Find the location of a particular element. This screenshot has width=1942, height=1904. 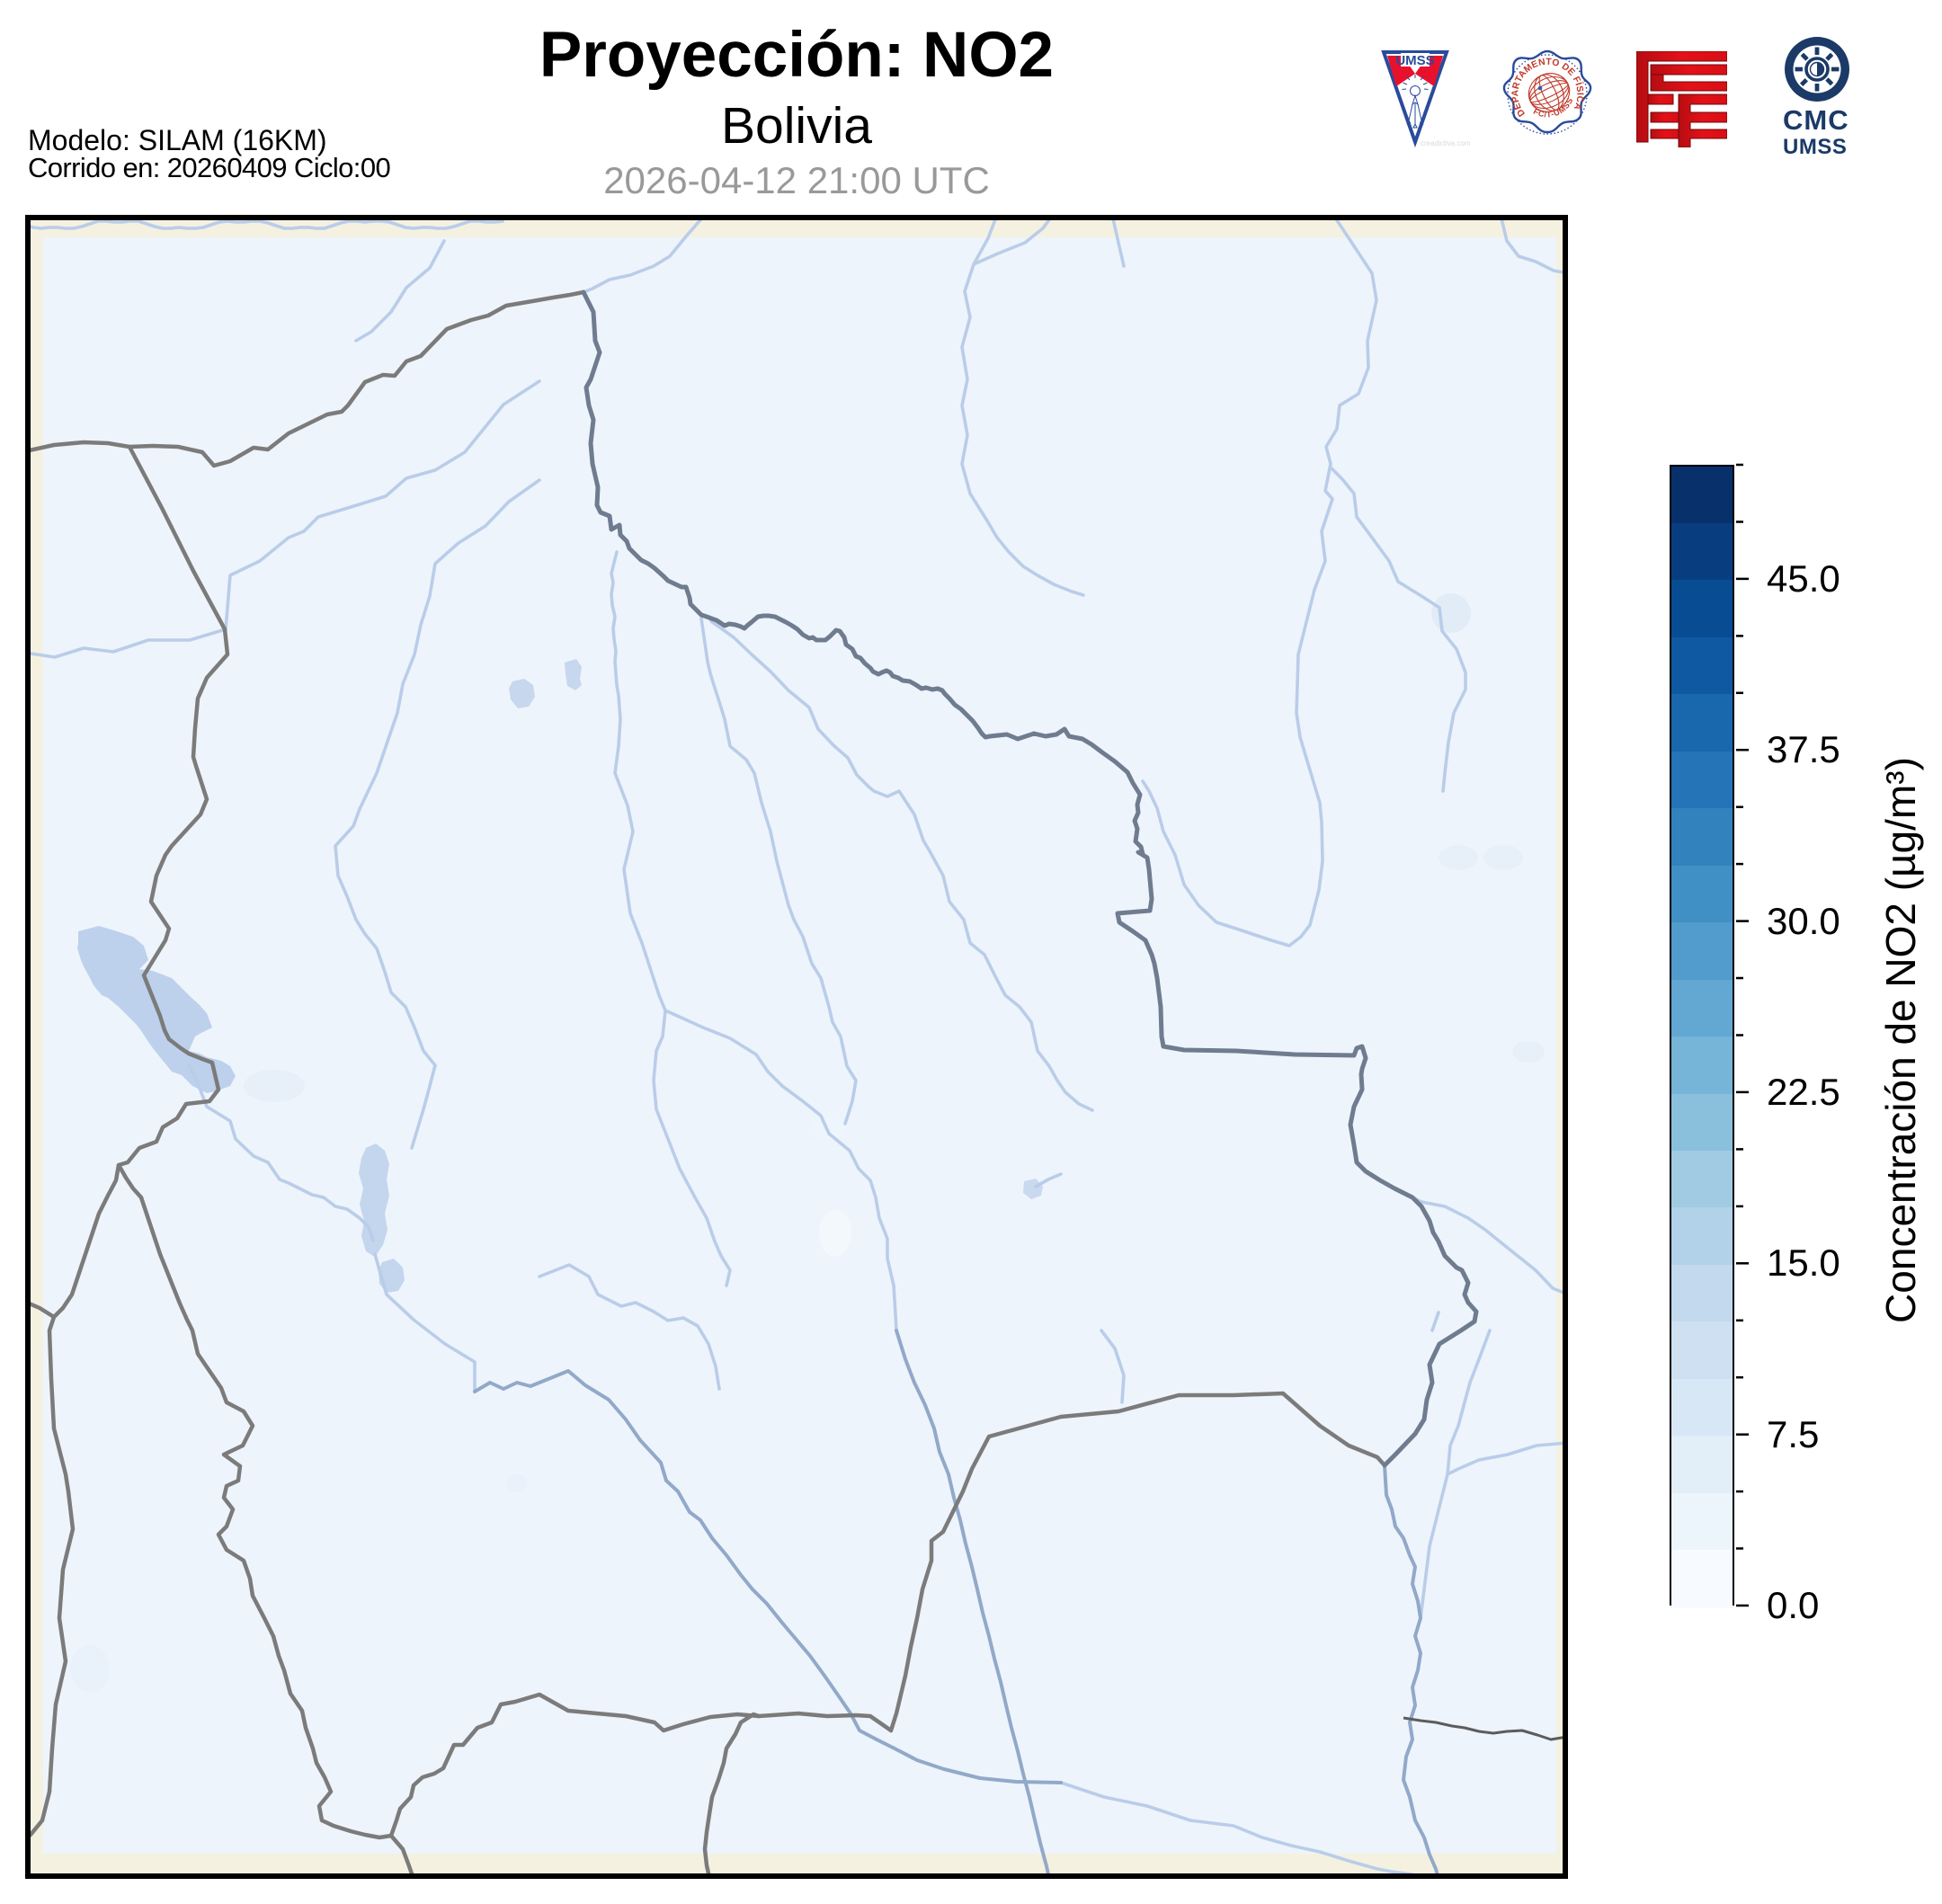

svg-text: DEPARTAMENTO DE FÍSICA is located at coordinates (1547, 88).